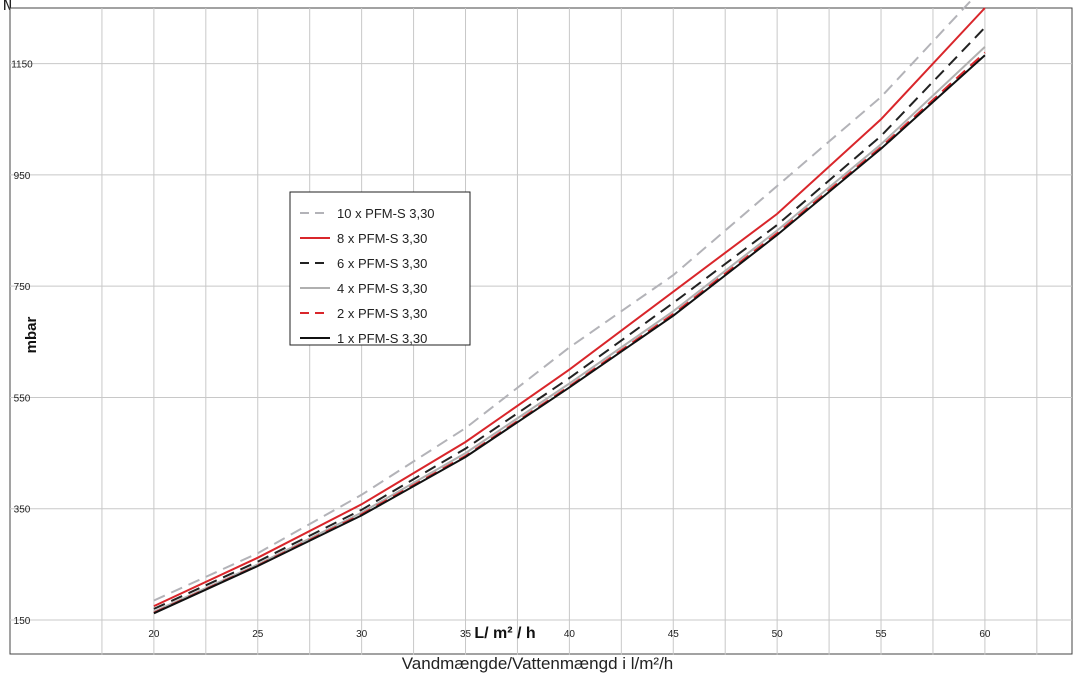  What do you see at coordinates (382, 288) in the screenshot?
I see `legend-entry-label: 4 x PFM-S 3,30` at bounding box center [382, 288].